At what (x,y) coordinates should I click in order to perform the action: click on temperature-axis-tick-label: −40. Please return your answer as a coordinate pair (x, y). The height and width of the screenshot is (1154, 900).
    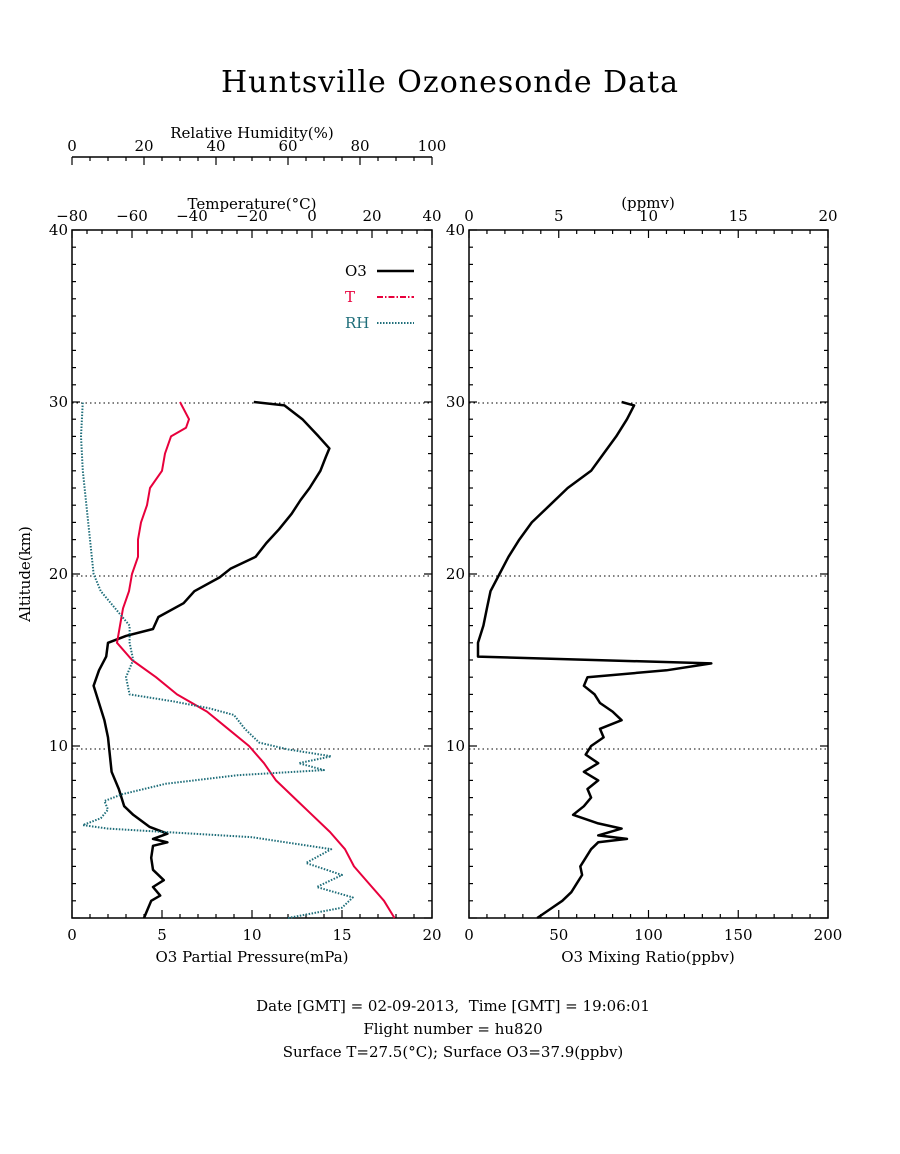
    Looking at the image, I should click on (192, 216).